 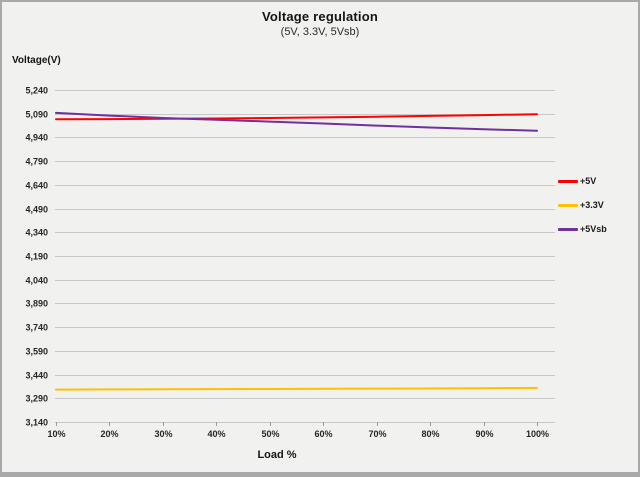 What do you see at coordinates (36, 328) in the screenshot?
I see `y-tick-label: 3,740` at bounding box center [36, 328].